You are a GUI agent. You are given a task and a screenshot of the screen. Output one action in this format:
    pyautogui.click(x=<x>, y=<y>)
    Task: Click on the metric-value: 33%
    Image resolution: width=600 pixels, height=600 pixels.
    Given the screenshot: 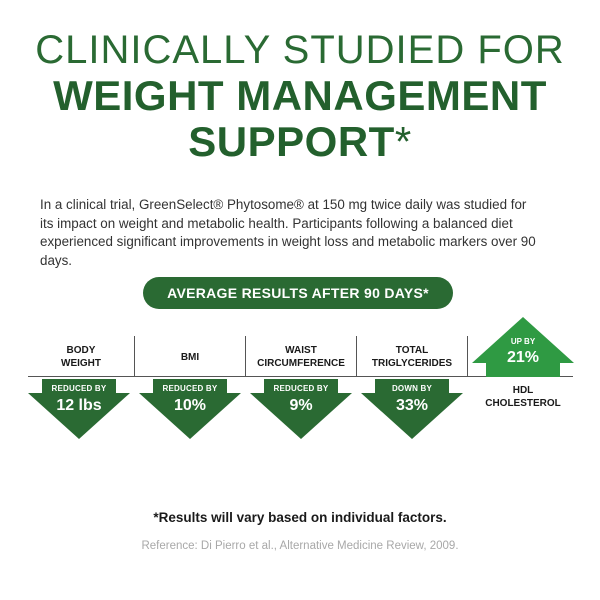 What is the action you would take?
    pyautogui.click(x=412, y=405)
    